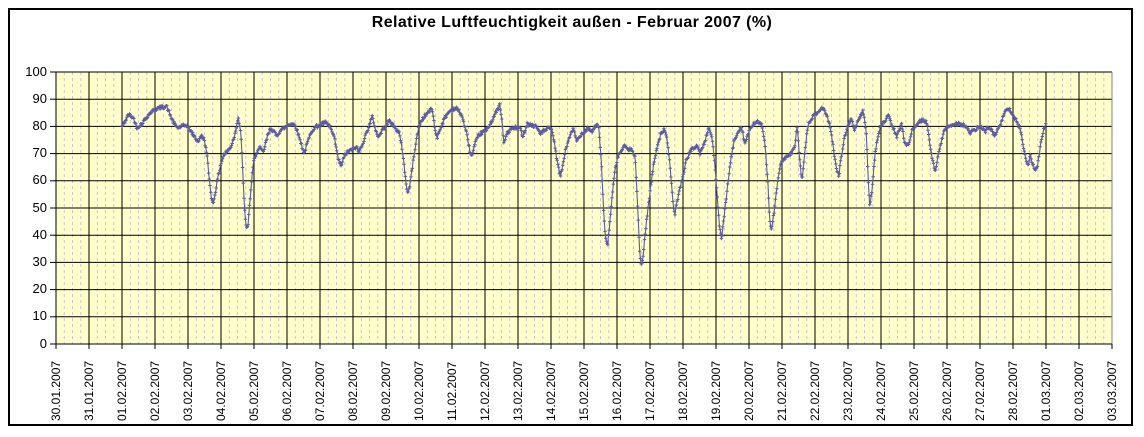 This screenshot has width=1144, height=437. I want to click on x-tick-label: 04.02.2007, so click(220, 390).